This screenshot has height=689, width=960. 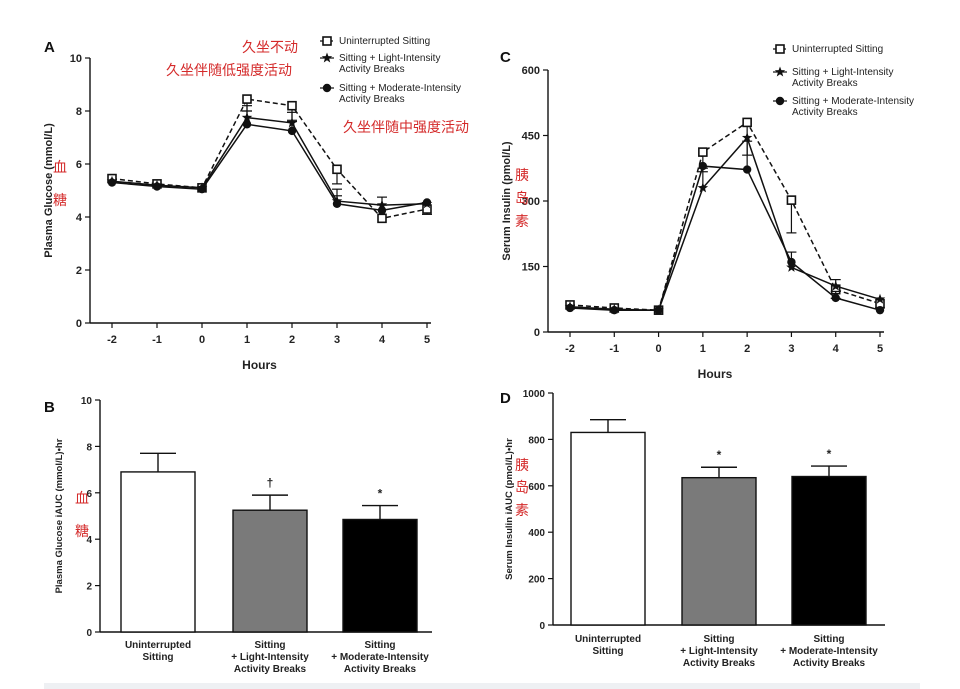 What do you see at coordinates (292, 340) in the screenshot?
I see `x-tick-label: 2` at bounding box center [292, 340].